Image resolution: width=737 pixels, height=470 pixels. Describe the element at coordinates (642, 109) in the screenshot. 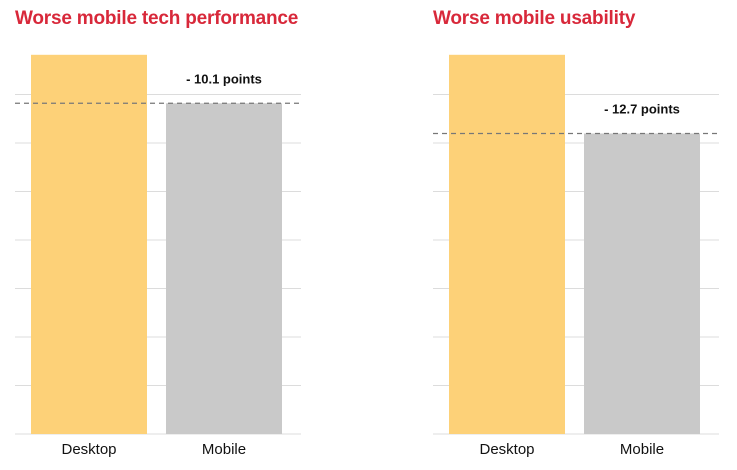

I see `difference-label: - 12.7 points` at that location.